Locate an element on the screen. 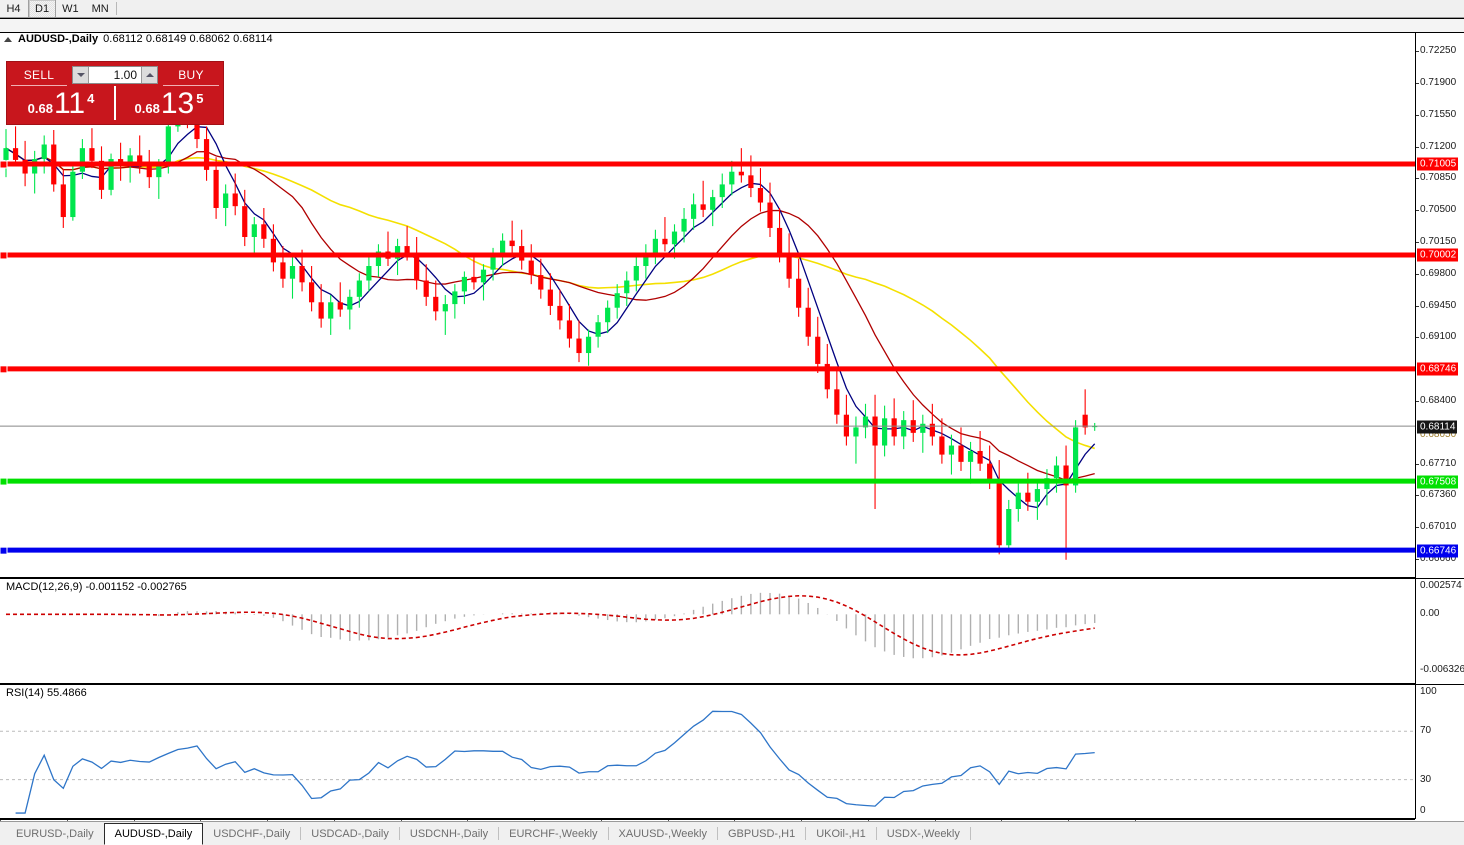  timeframe-h4: H4 is located at coordinates (13, 8).